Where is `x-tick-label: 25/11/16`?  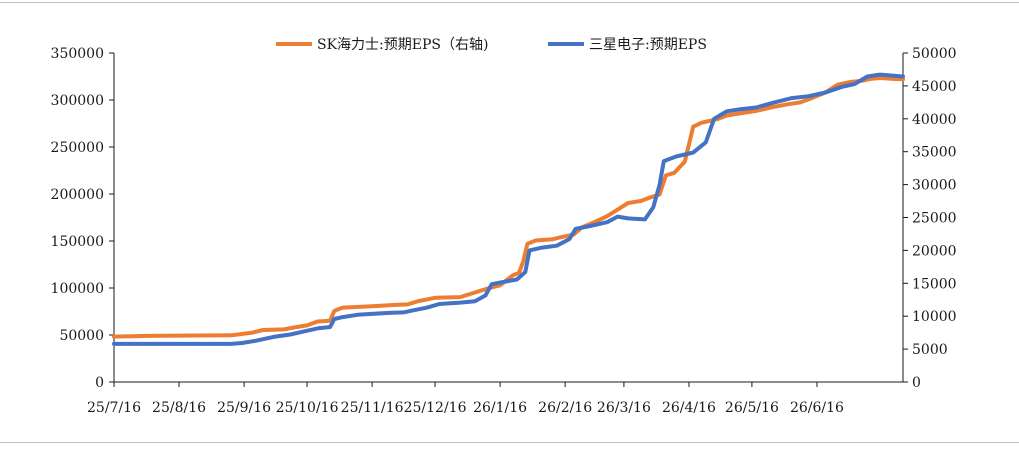
x-tick-label: 25/11/16 is located at coordinates (372, 408).